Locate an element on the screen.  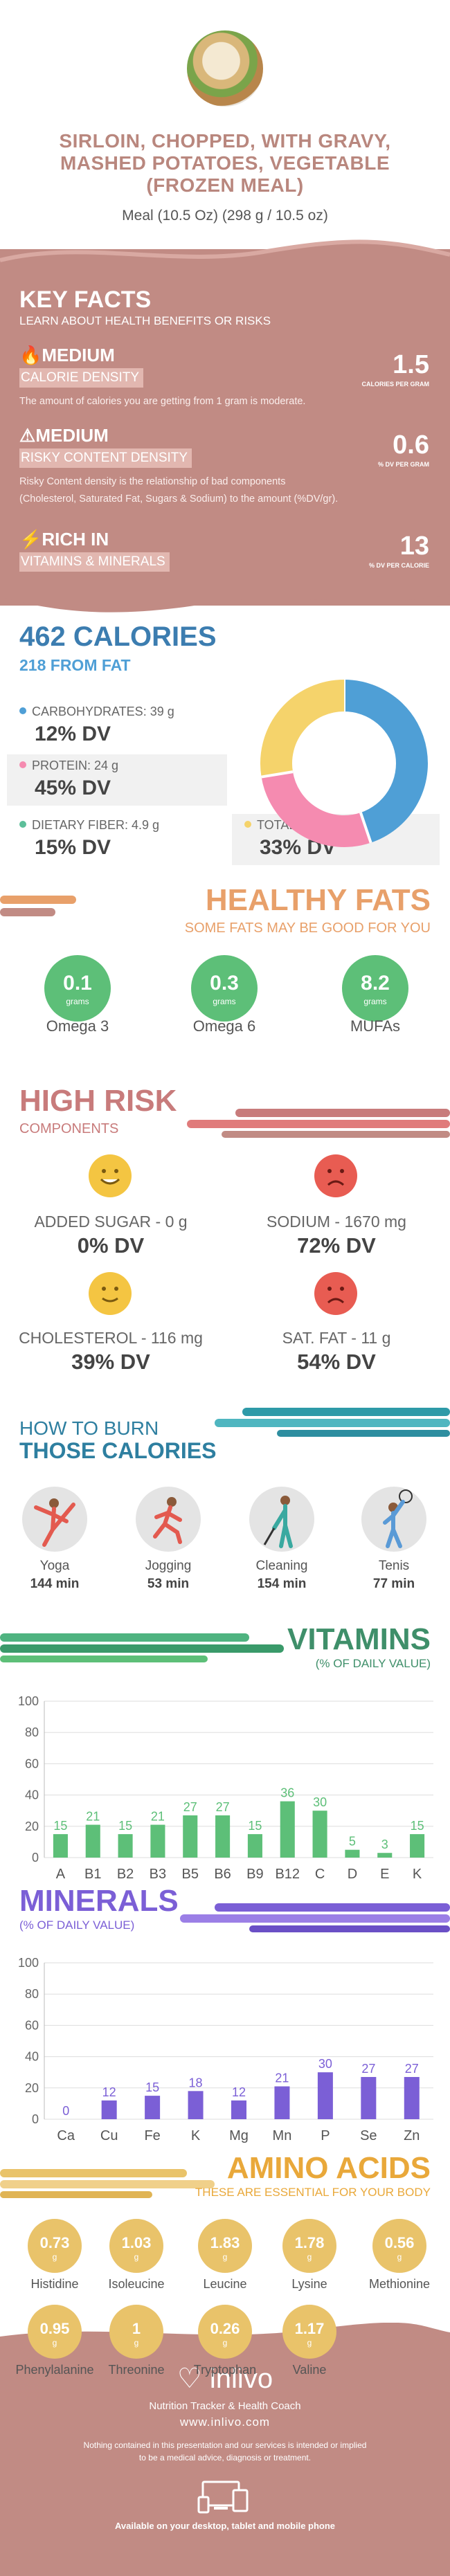
protein-dv: 45% DV is located at coordinates (73, 788).